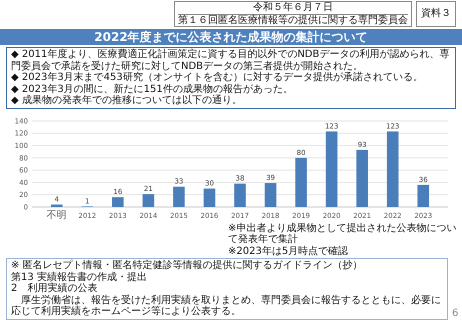 The image size is (462, 320). What do you see at coordinates (56, 215) in the screenshot?
I see `x-tick-label: 不明` at bounding box center [56, 215].